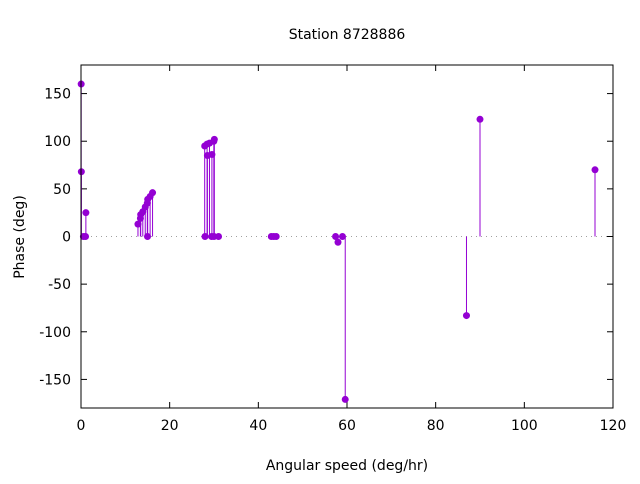  I want to click on x-tick-label: 120, so click(613, 426).